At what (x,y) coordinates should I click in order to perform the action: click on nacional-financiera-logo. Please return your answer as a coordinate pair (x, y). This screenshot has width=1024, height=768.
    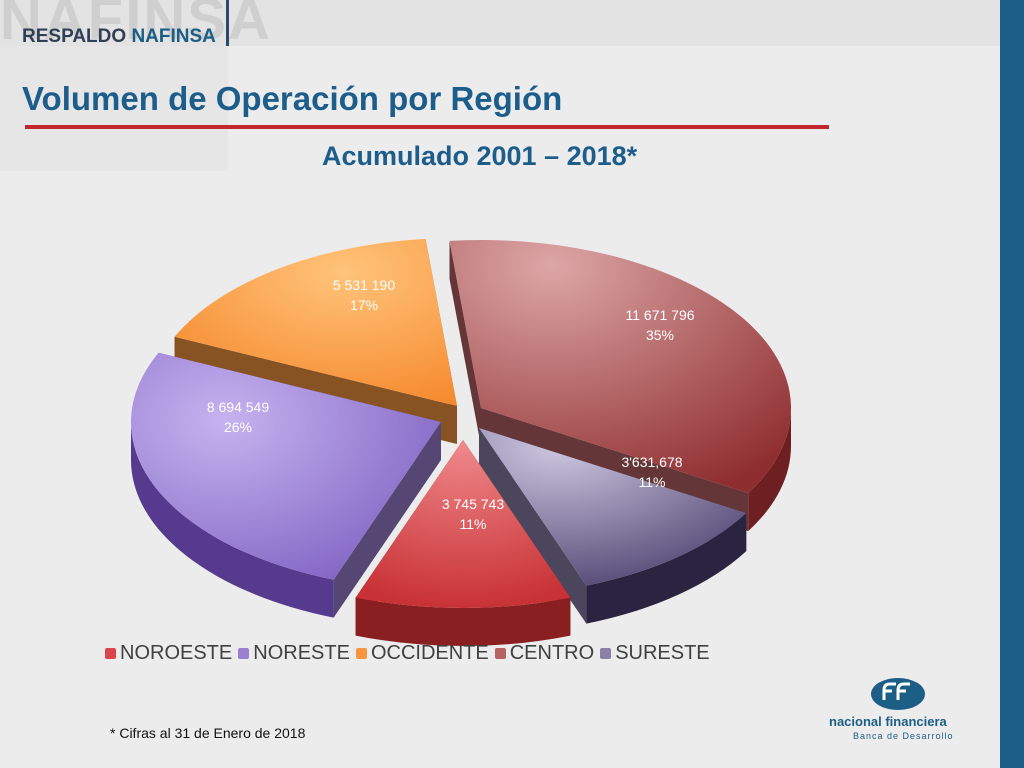
    Looking at the image, I should click on (898, 694).